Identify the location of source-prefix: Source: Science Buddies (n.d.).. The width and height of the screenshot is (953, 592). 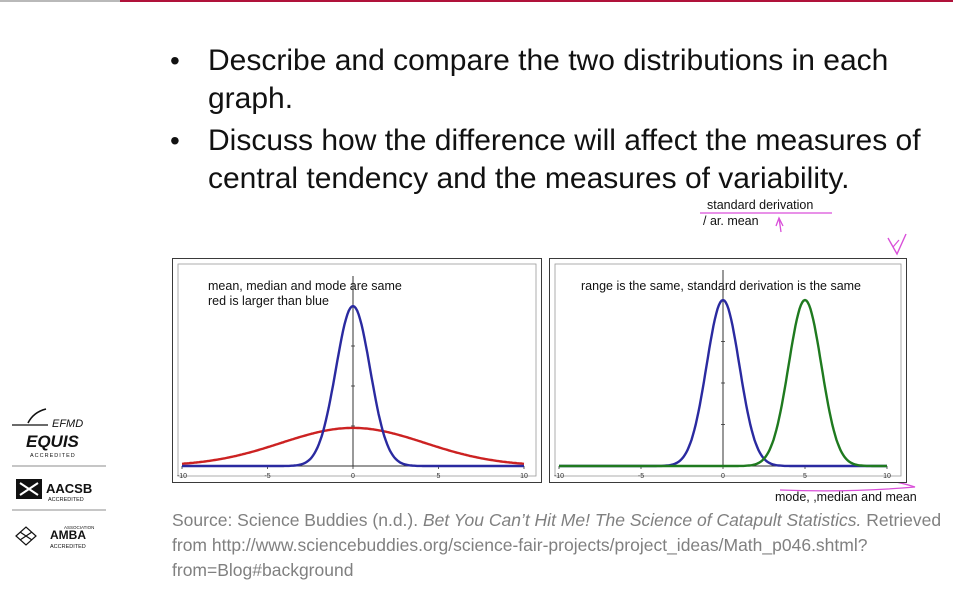
(295, 520).